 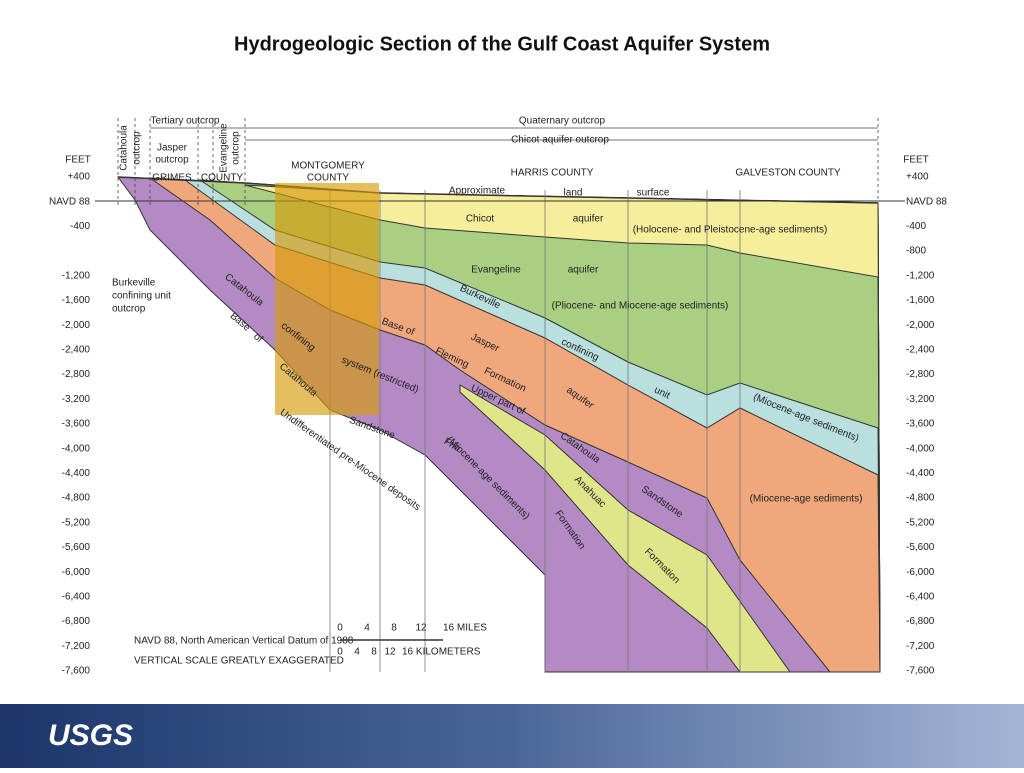 I want to click on section-label: surface, so click(x=653, y=193).